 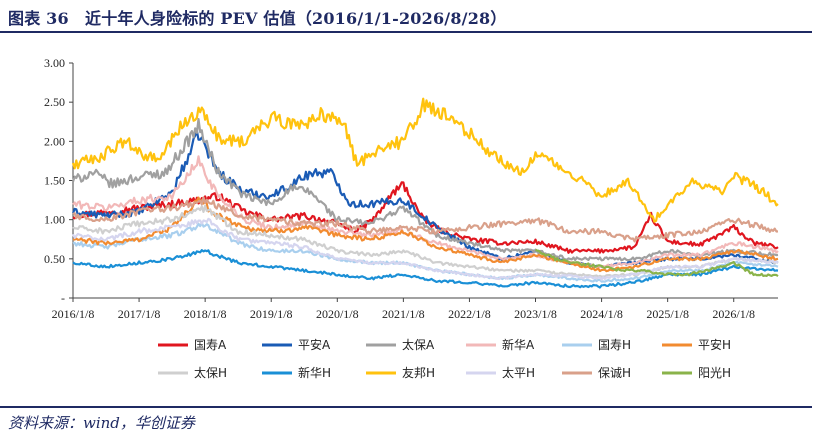 What do you see at coordinates (54, 141) in the screenshot?
I see `y-tick-label: 2.00` at bounding box center [54, 141].